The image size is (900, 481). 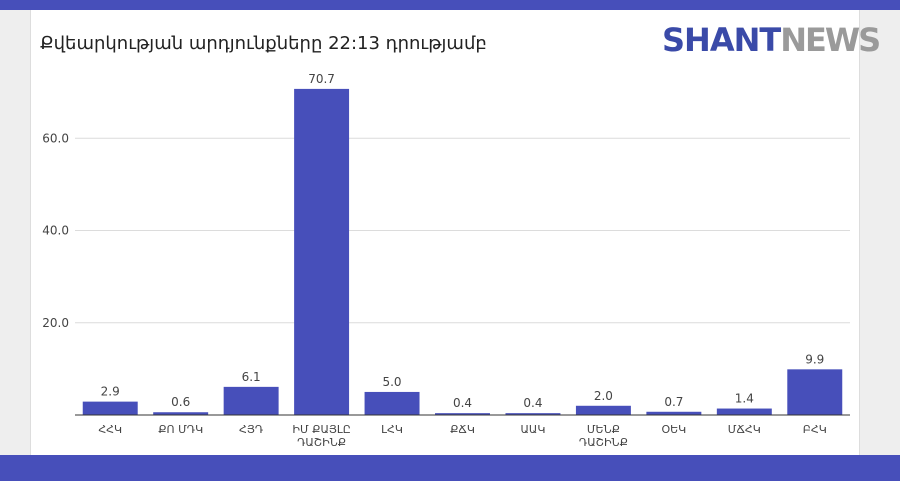 What do you see at coordinates (180, 429) in the screenshot?
I see `x-tick-label: ՔՈ ՄԴԿ` at bounding box center [180, 429].